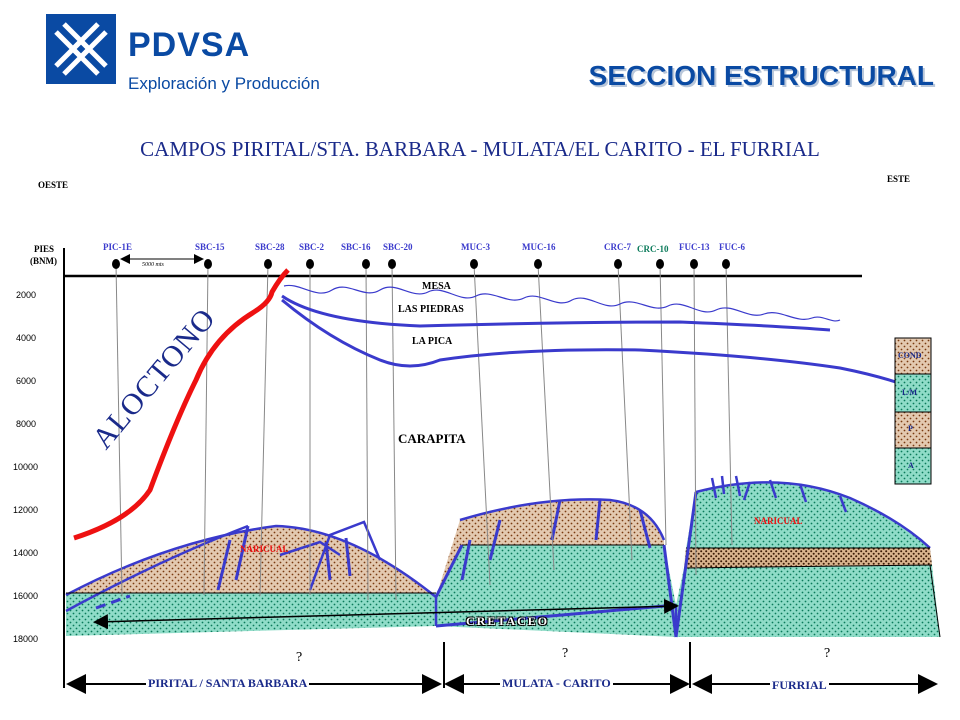  What do you see at coordinates (189, 45) in the screenshot?
I see `brand-name: PDVSA` at bounding box center [189, 45].